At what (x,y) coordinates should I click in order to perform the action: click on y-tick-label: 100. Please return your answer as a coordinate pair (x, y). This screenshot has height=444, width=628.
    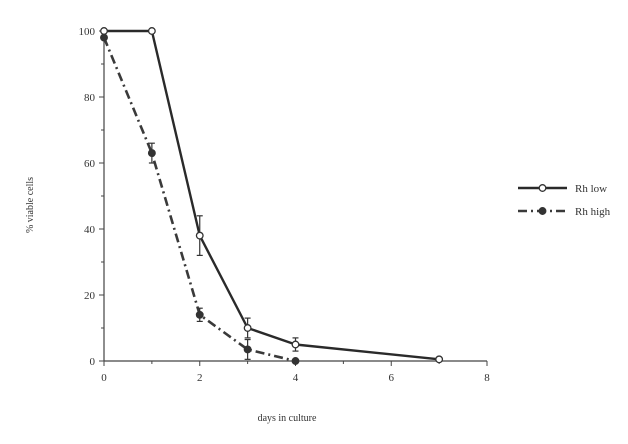
    Looking at the image, I should click on (87, 32).